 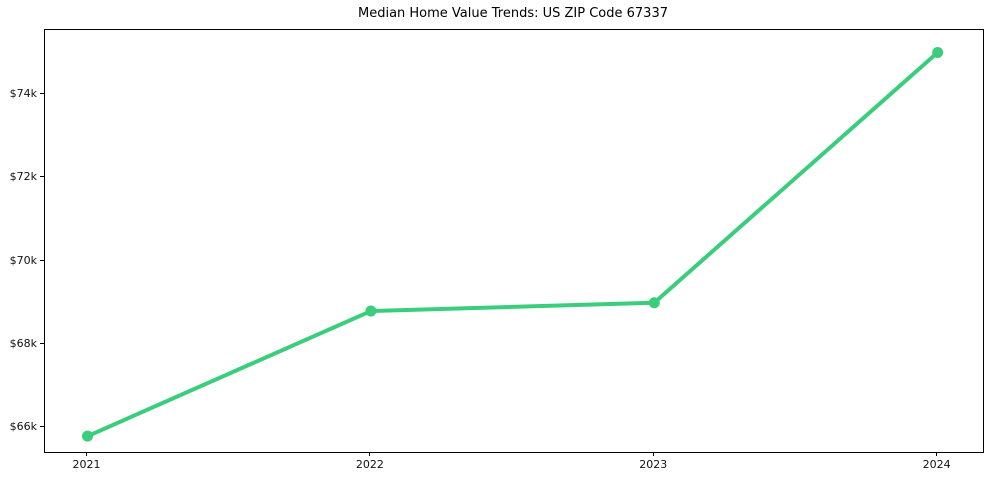 I want to click on x-tick-label: 2021, so click(x=86, y=464).